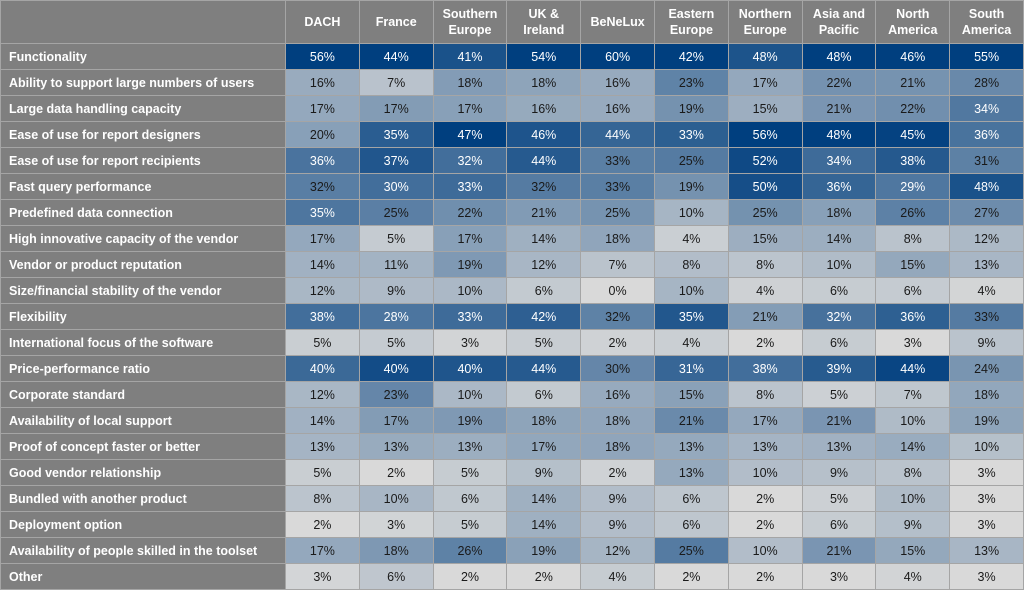 The image size is (1024, 590). I want to click on heatmap-cell: 12%, so click(986, 238).